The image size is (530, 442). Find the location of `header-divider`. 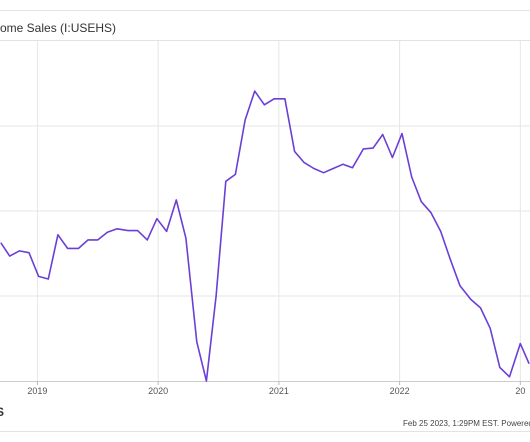

header-divider is located at coordinates (265, 10).